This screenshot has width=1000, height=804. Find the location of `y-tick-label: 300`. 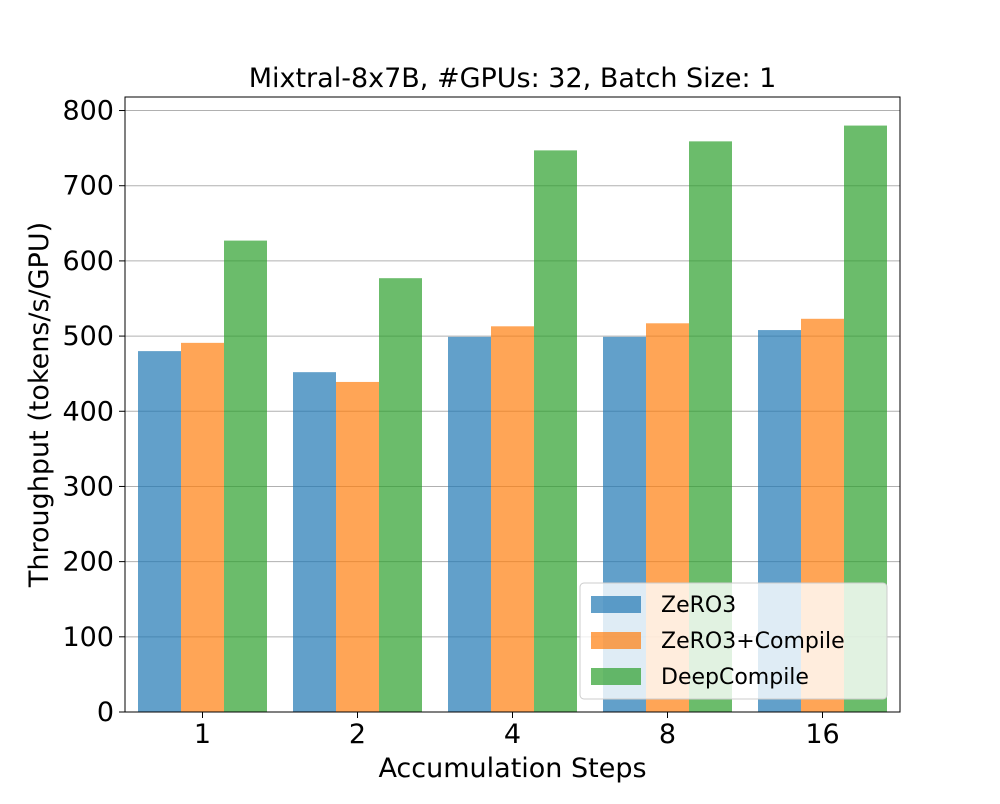

y-tick-label: 300 is located at coordinates (88, 486).